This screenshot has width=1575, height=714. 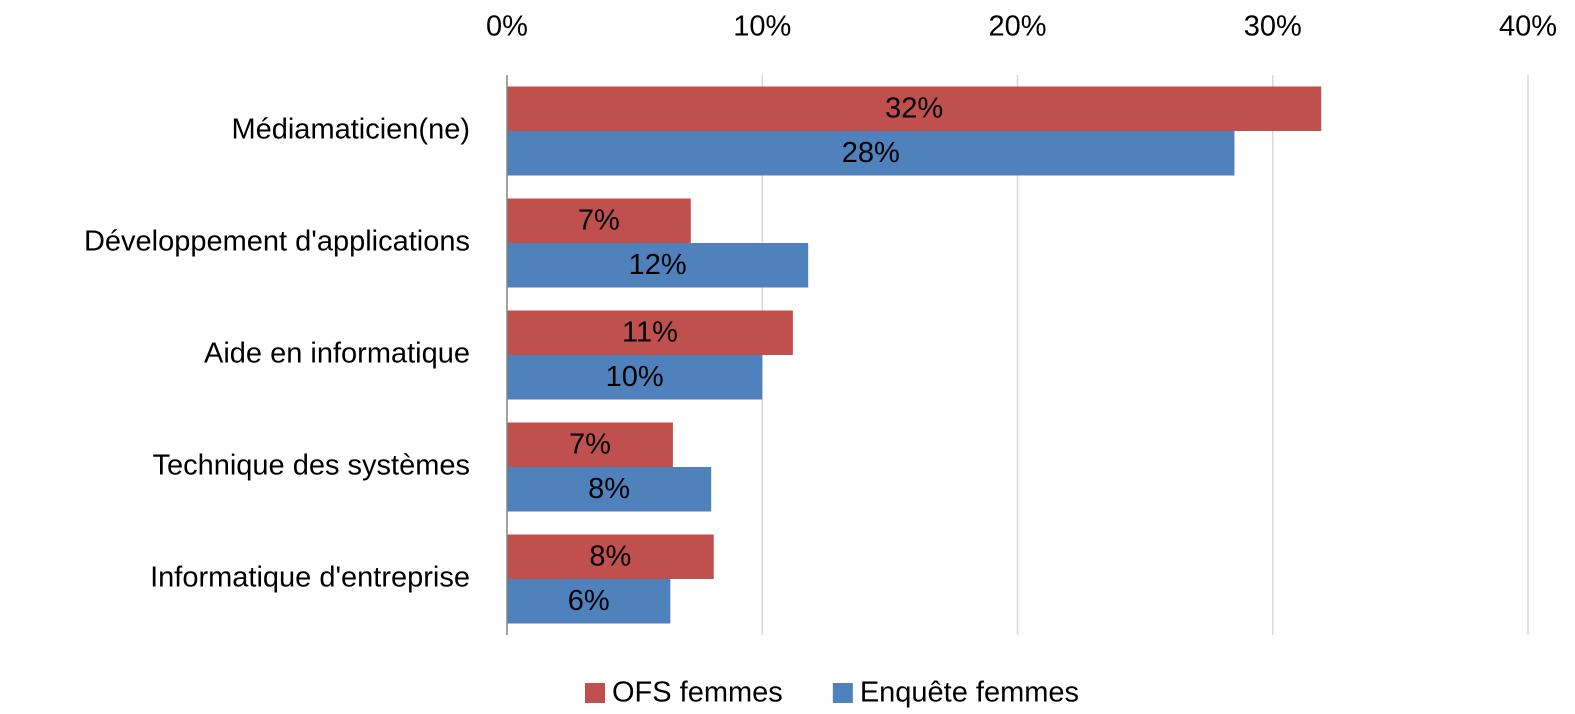 I want to click on category-label: Développement d'applications, so click(x=277, y=242).